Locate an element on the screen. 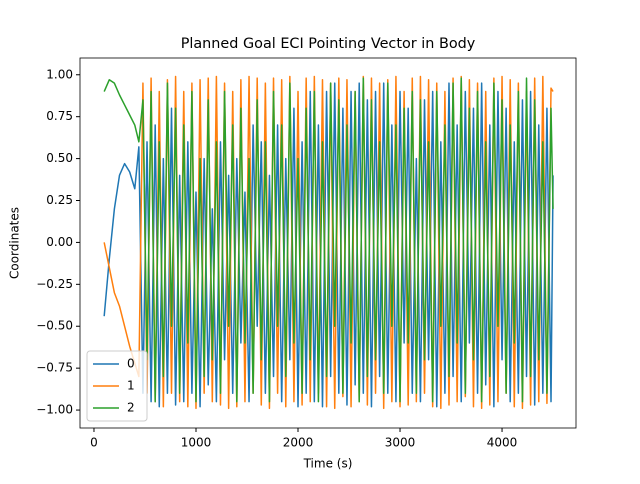  chart-title: Planned Goal ECI Pointing Vector in Body is located at coordinates (328, 44).